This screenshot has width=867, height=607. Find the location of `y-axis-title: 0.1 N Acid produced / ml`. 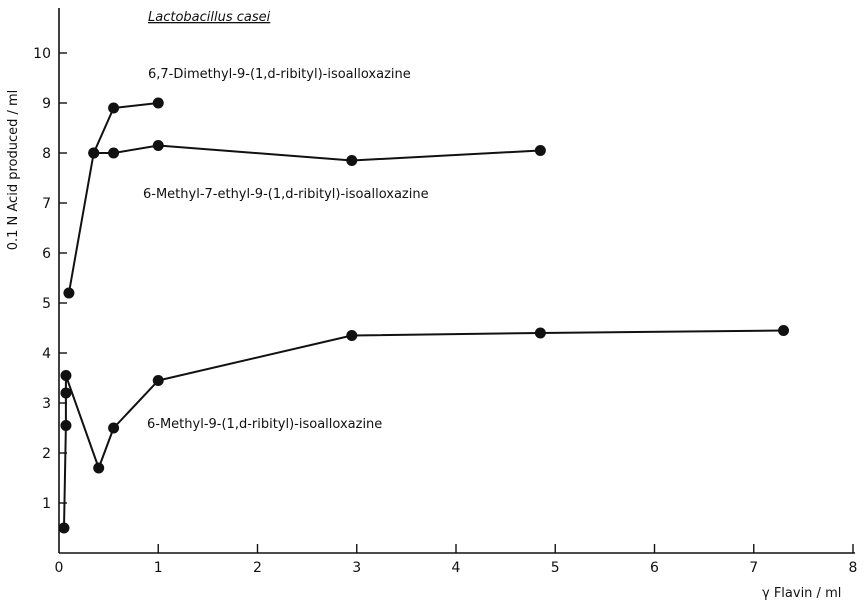

y-axis-title: 0.1 N Acid produced / ml is located at coordinates (13, 170).